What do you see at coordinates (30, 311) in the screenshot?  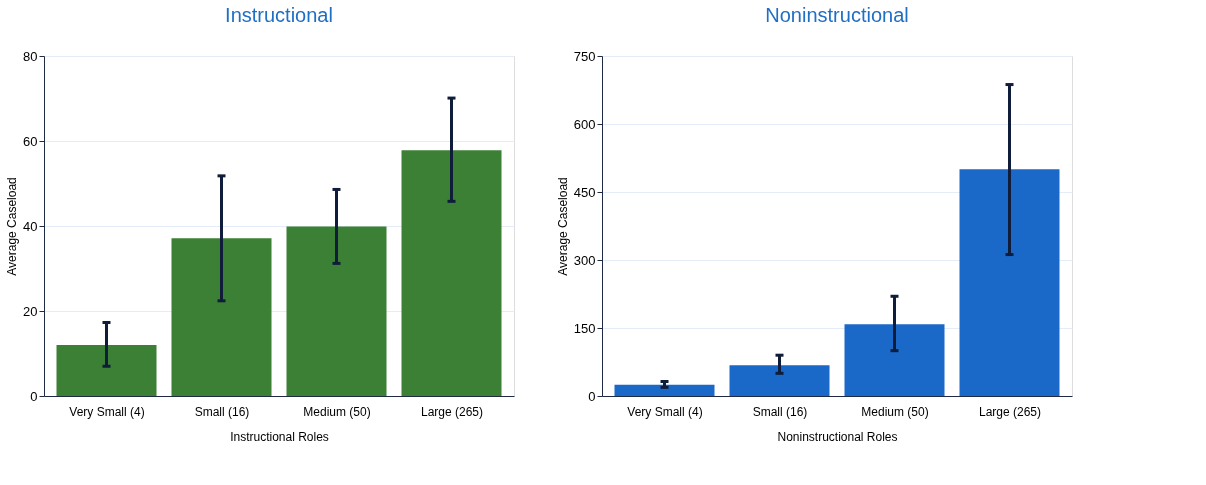 I see `y-tick-label: 20` at bounding box center [30, 311].